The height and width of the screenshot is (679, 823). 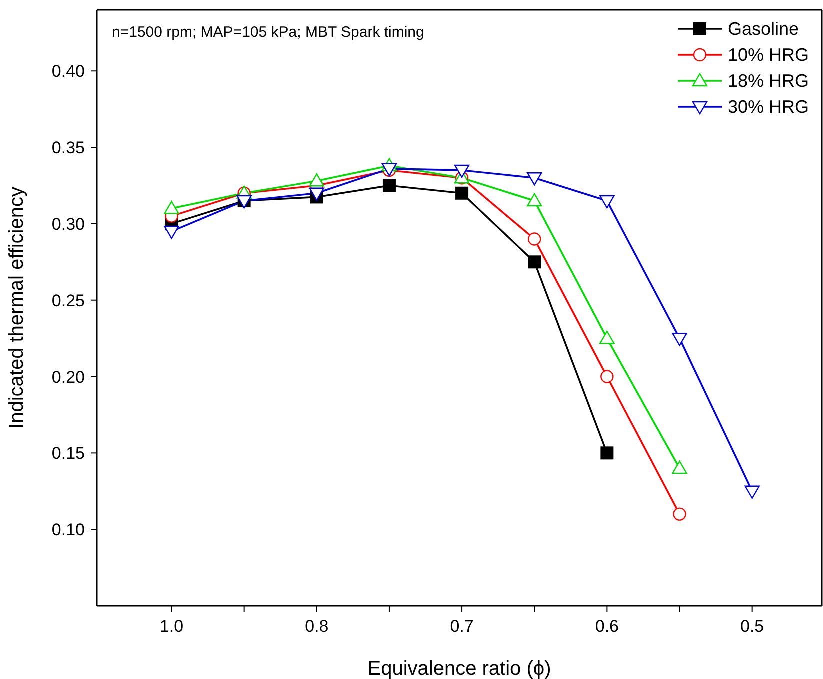 I want to click on x-tick-label: 0.6, so click(x=607, y=626).